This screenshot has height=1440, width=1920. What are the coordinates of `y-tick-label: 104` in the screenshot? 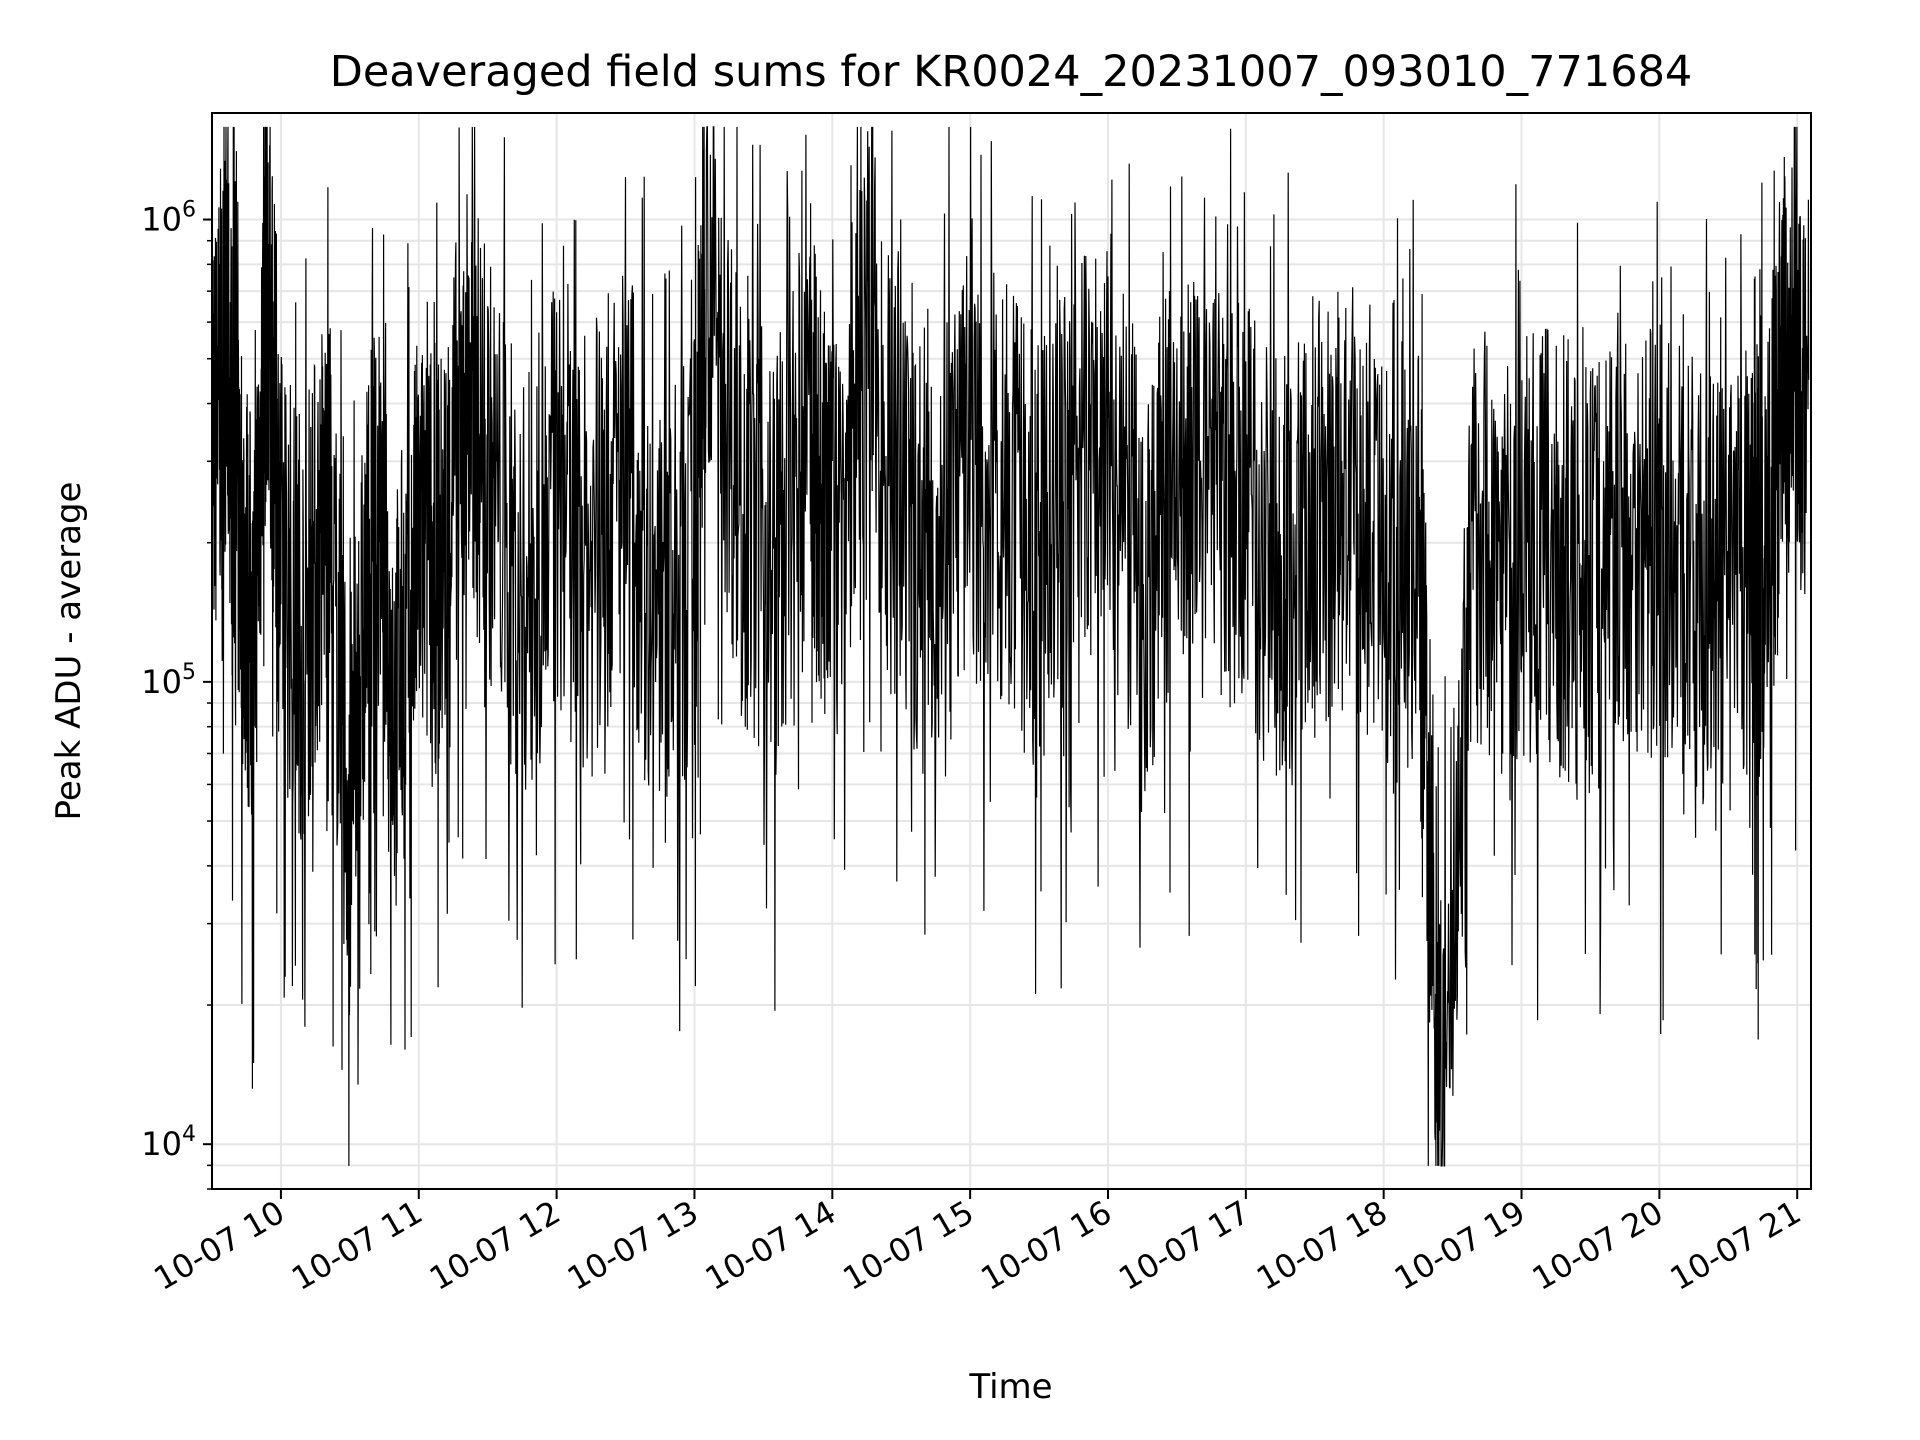 It's located at (168, 1142).